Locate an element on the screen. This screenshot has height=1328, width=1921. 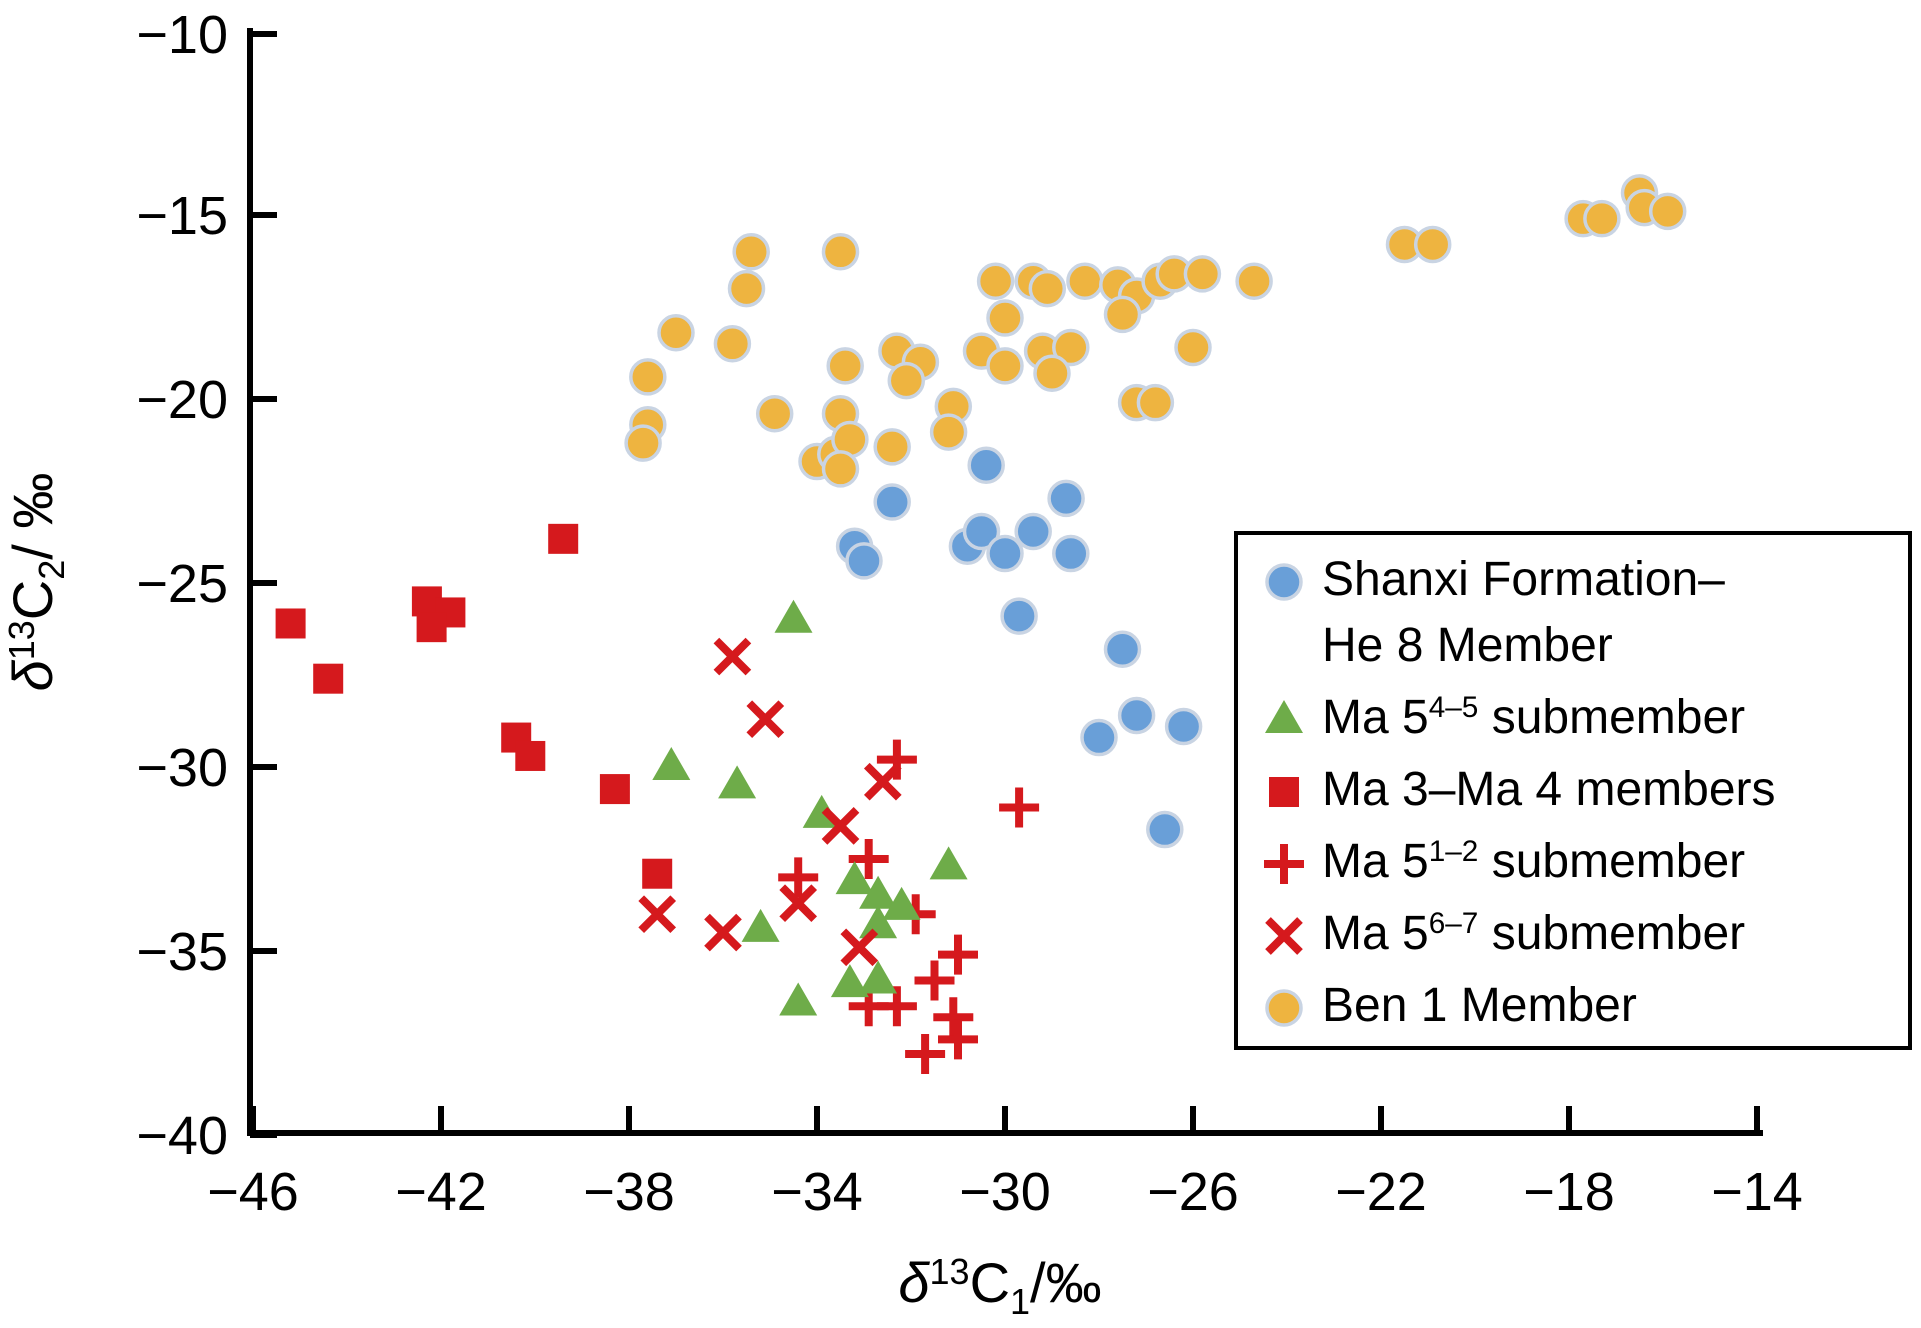
legend-label: Shanxi Formation– He 8 Member is located at coordinates (1523, 612).